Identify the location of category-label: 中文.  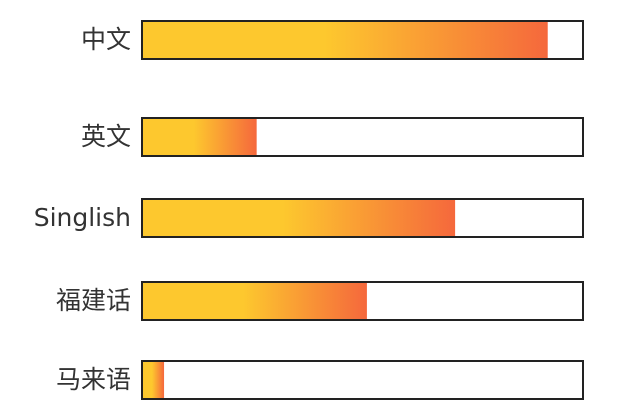
(106, 39).